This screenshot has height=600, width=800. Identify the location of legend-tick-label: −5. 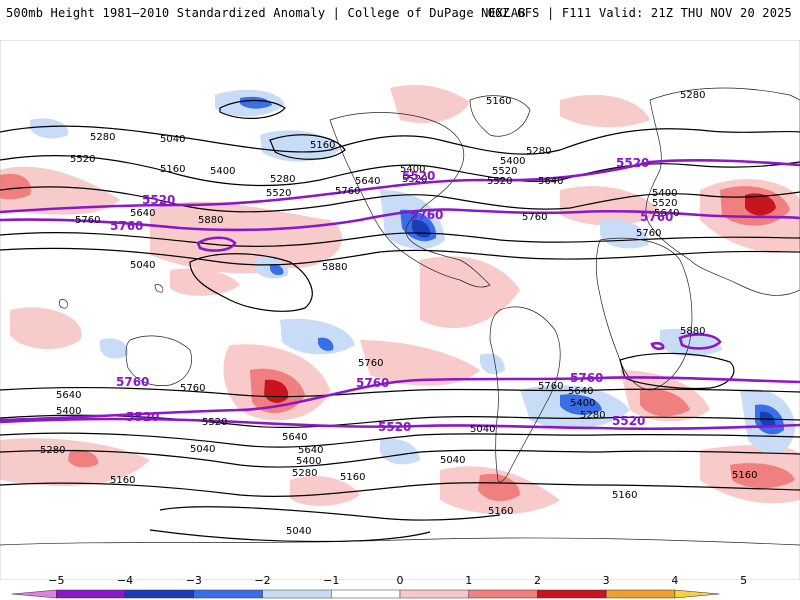
(56, 580).